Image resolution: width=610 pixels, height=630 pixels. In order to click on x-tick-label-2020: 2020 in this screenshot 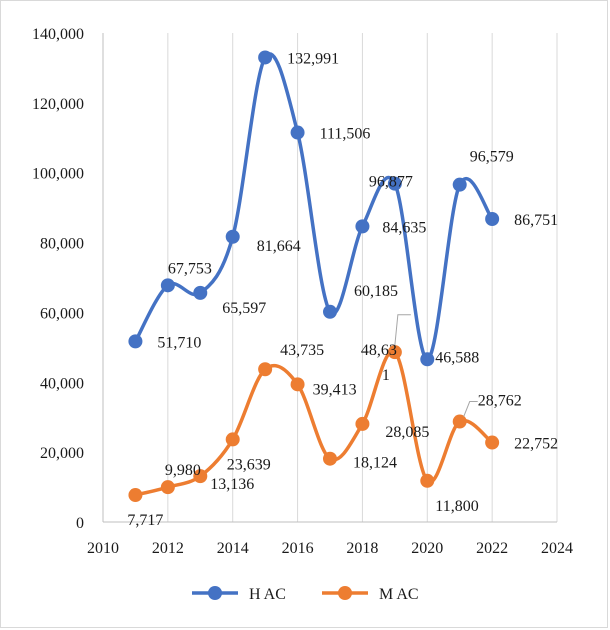, I will do `click(427, 548)`.